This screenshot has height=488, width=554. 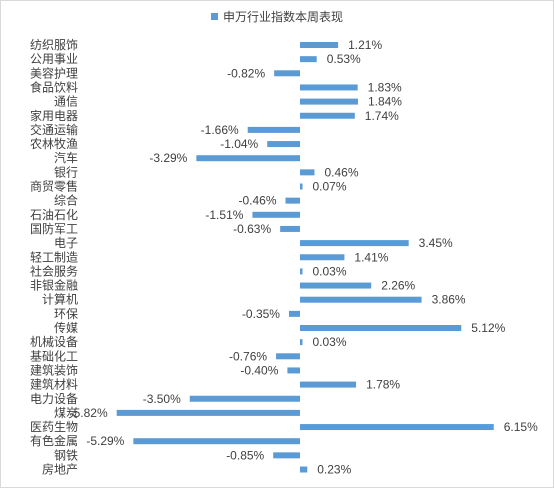 I want to click on category-label: 煤炭, so click(x=66, y=413).